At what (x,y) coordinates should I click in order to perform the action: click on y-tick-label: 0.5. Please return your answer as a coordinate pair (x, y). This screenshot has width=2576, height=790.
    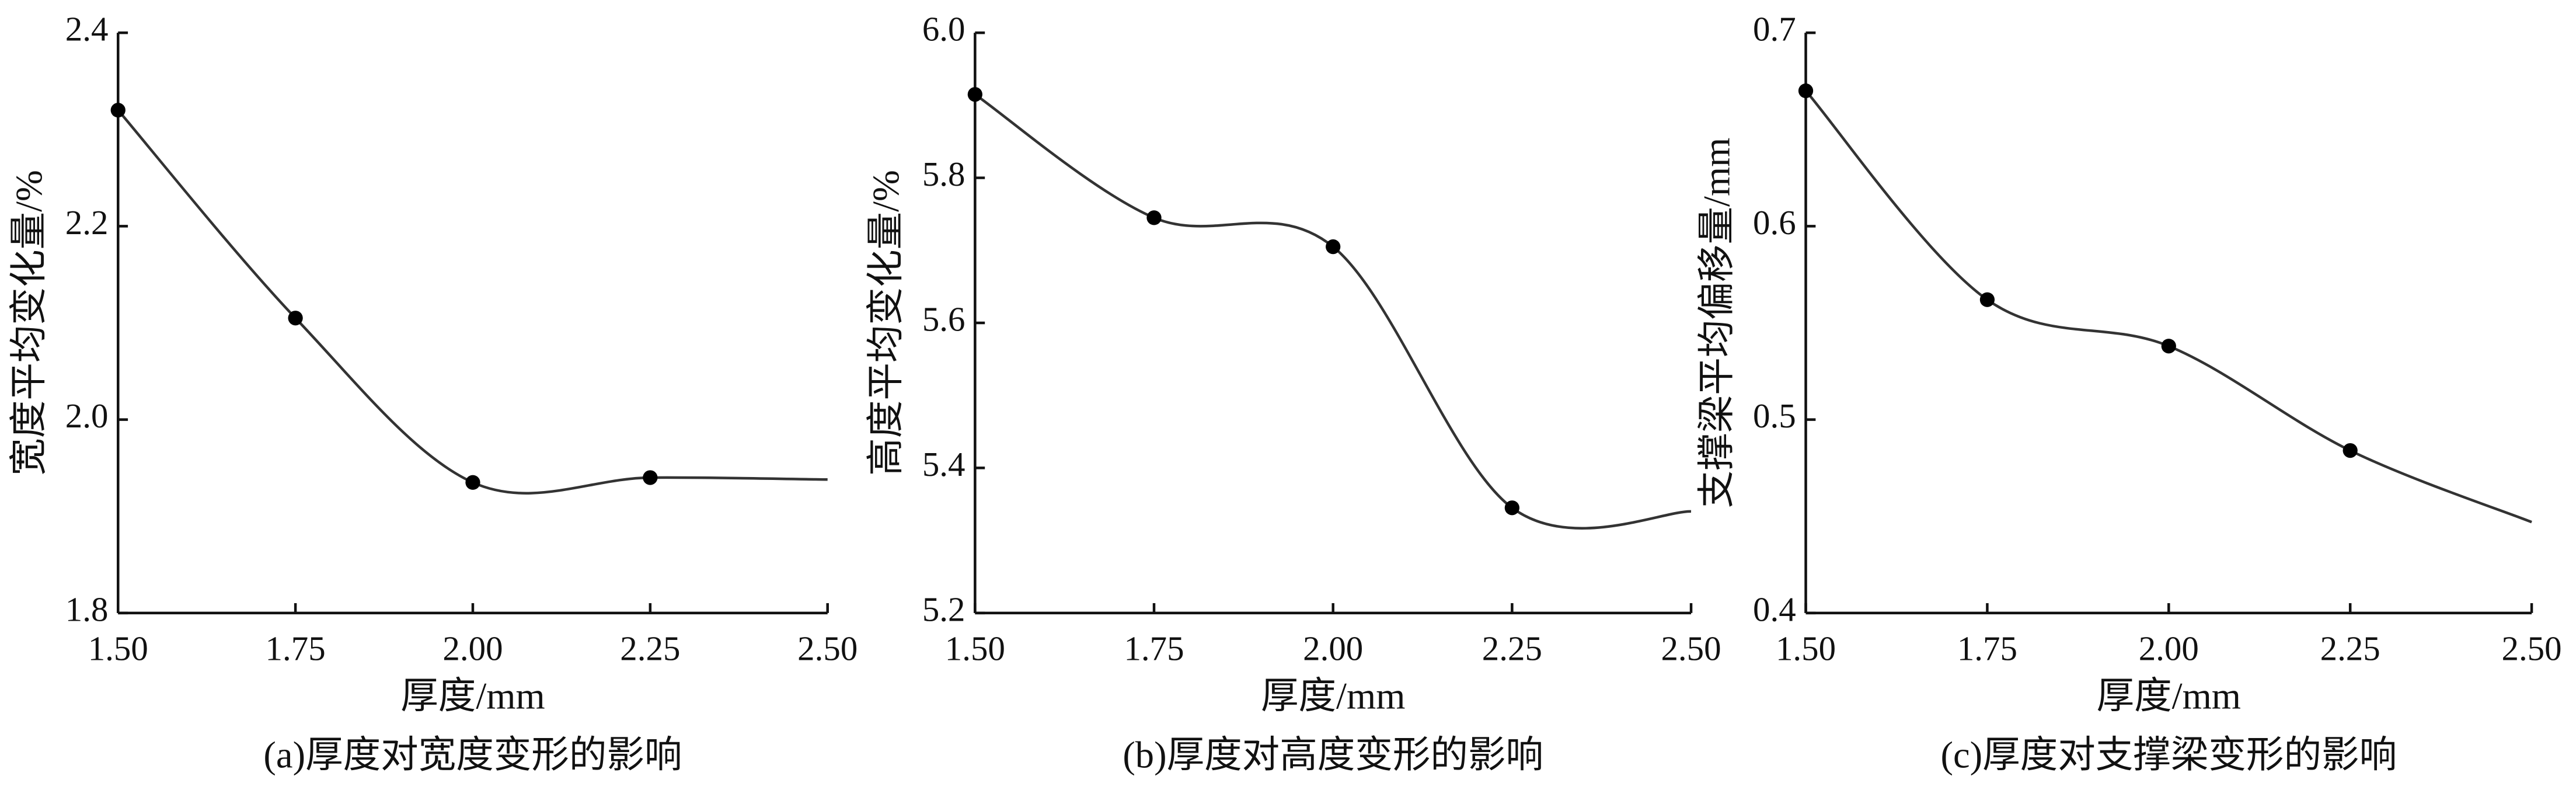
    Looking at the image, I should click on (1775, 415).